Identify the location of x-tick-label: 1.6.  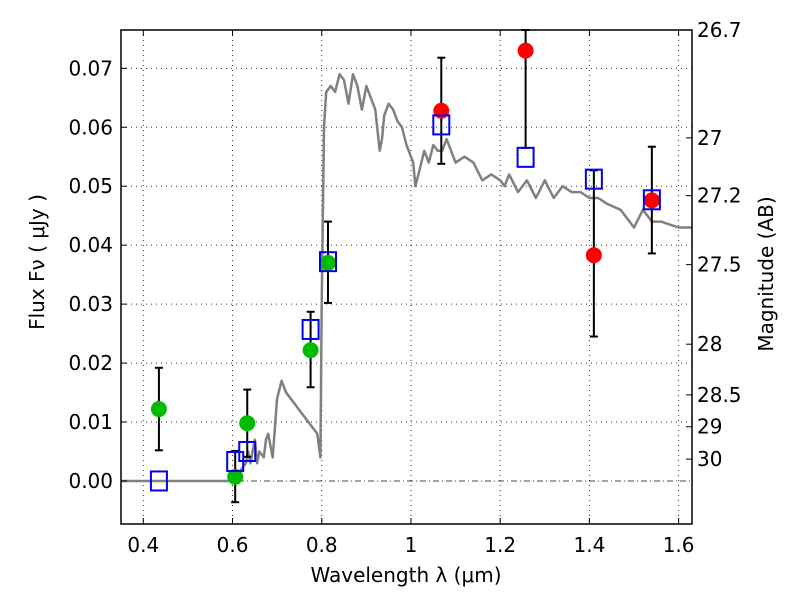
(679, 545).